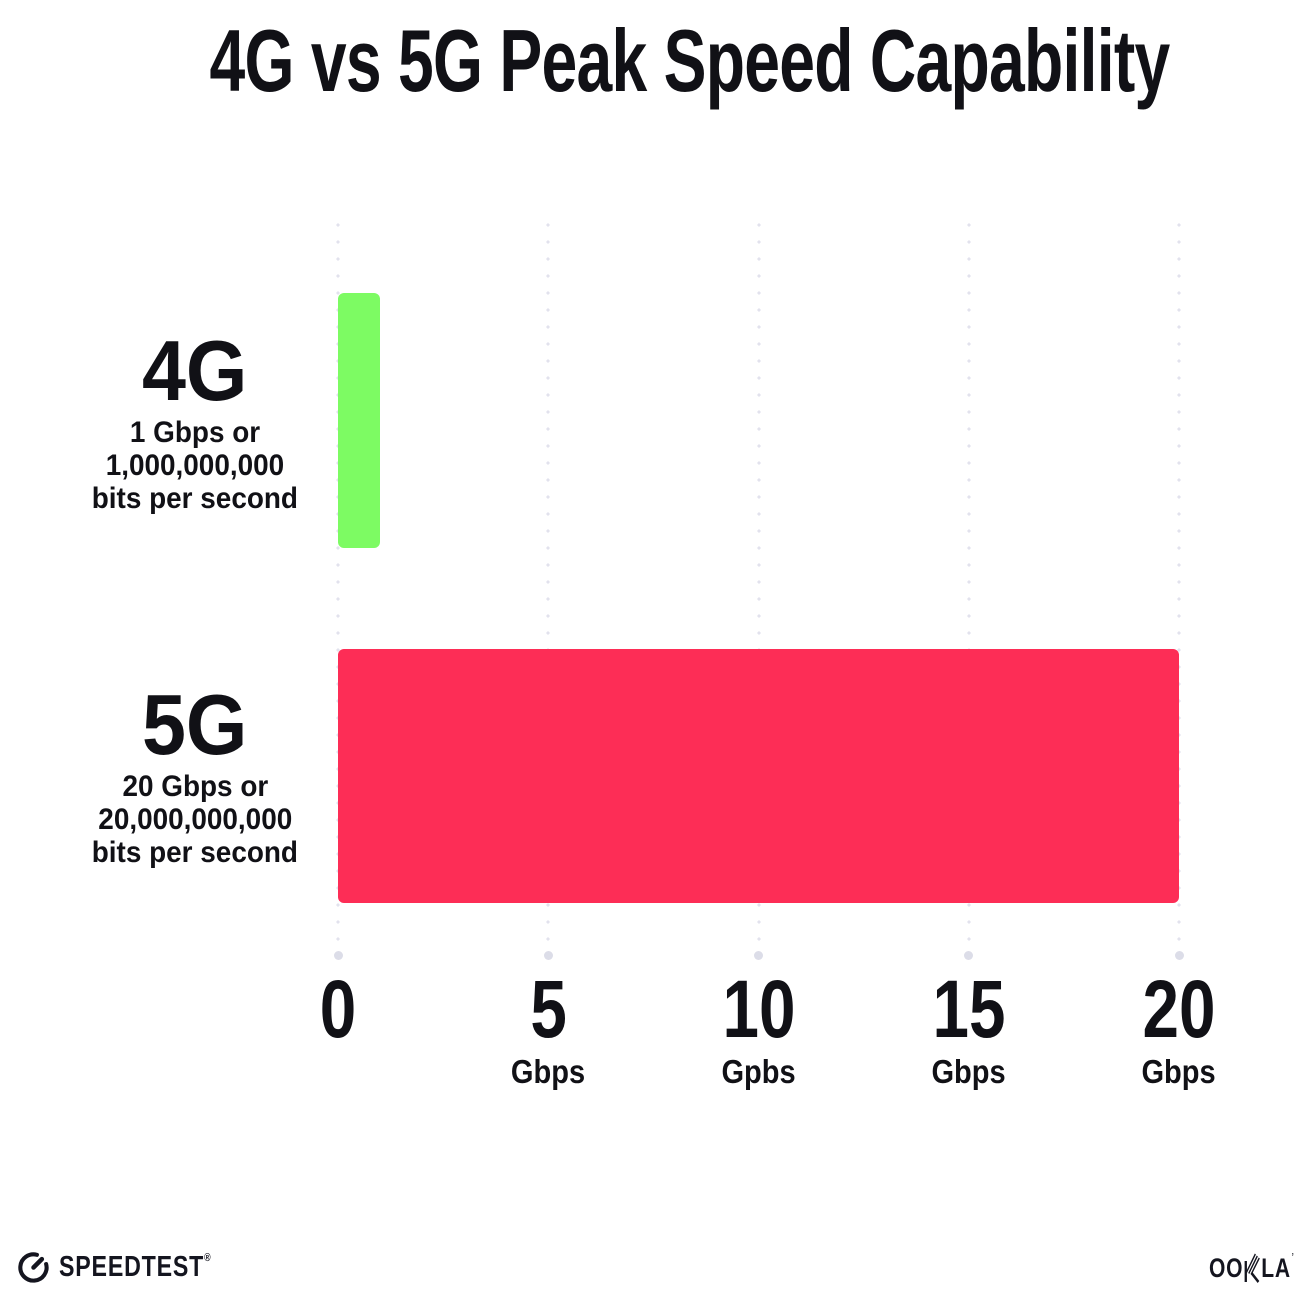  I want to click on ookla-logo: OO LA ’, so click(1251, 1267).